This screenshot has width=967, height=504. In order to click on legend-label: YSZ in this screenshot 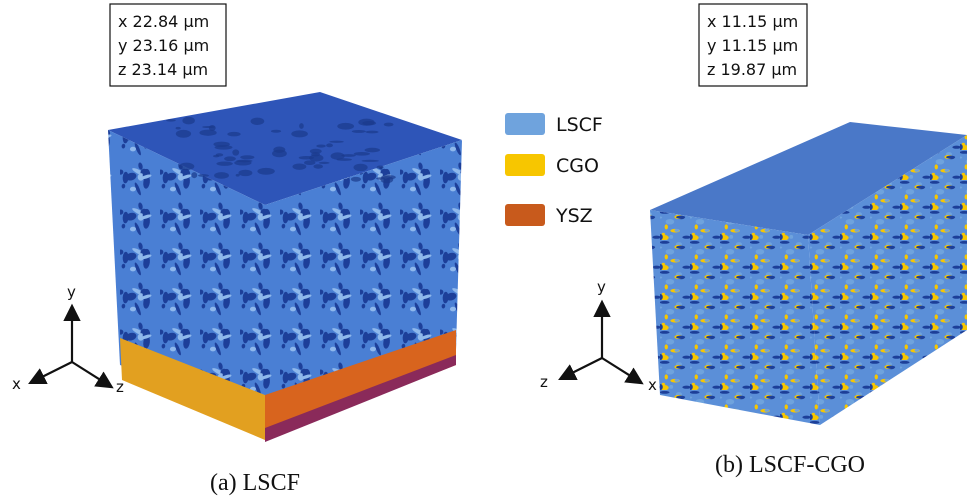, I will do `click(574, 216)`.